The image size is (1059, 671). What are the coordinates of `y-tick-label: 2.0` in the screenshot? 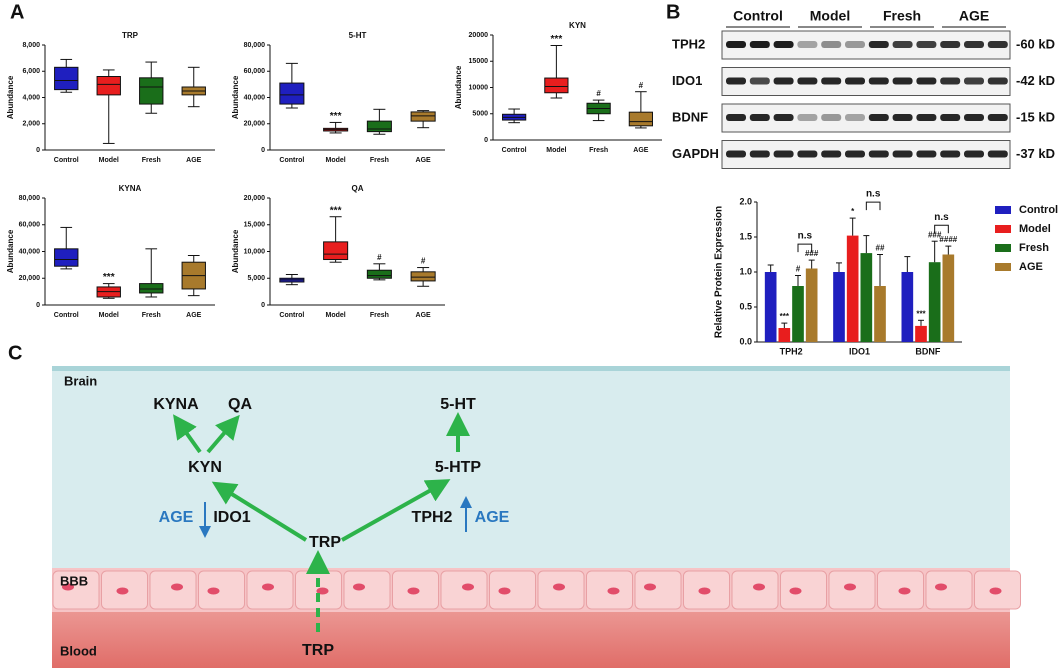 It's located at (745, 201).